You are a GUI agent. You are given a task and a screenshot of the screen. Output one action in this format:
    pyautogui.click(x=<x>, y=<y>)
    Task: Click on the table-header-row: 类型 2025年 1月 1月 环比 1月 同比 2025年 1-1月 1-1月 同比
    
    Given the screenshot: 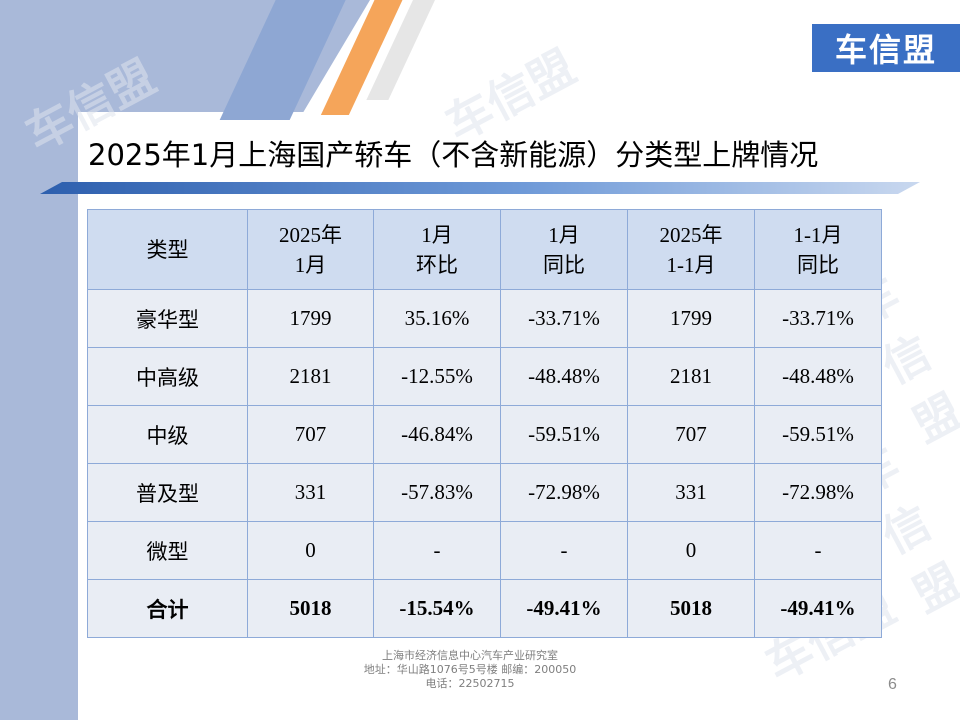 What is the action you would take?
    pyautogui.click(x=484, y=249)
    